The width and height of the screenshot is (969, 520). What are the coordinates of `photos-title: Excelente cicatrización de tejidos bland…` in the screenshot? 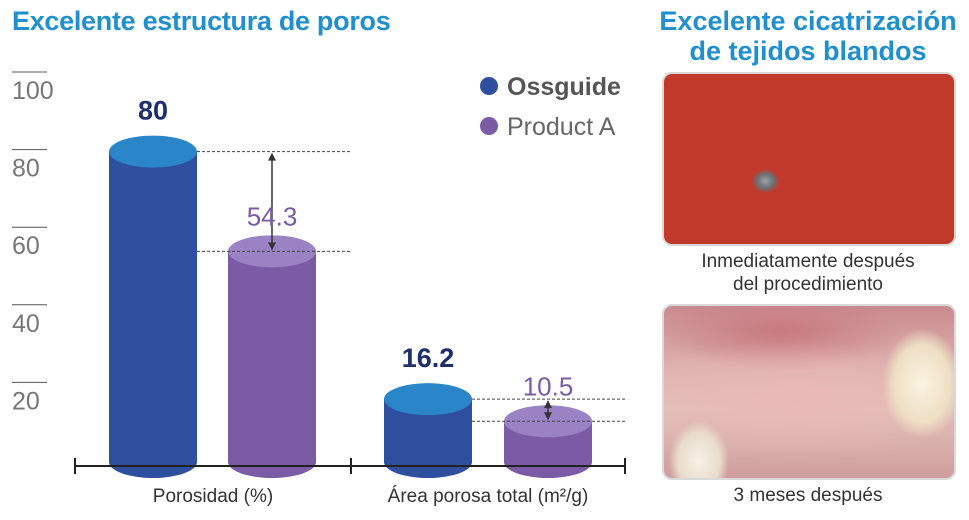 It's located at (808, 36).